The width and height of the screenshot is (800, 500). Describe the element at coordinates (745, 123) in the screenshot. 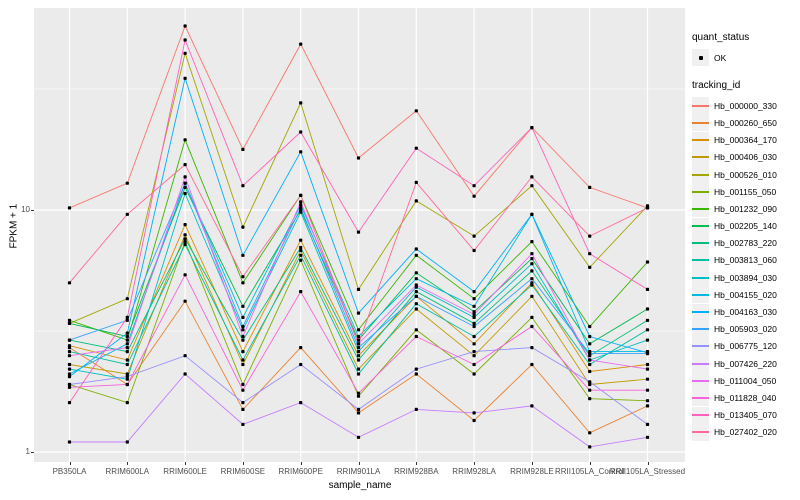

I see `legend-item: Hb_000260_650` at that location.